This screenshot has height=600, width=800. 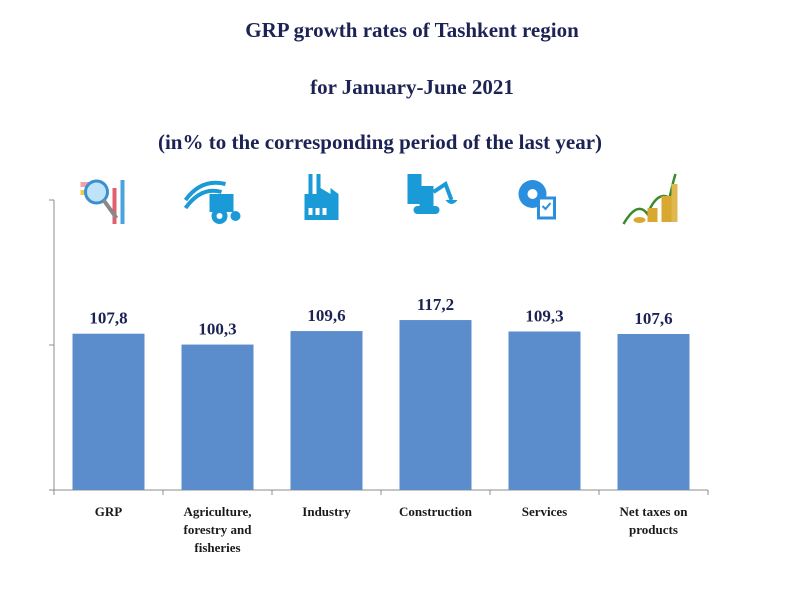 I want to click on data-label: 109,6, so click(x=326, y=315).